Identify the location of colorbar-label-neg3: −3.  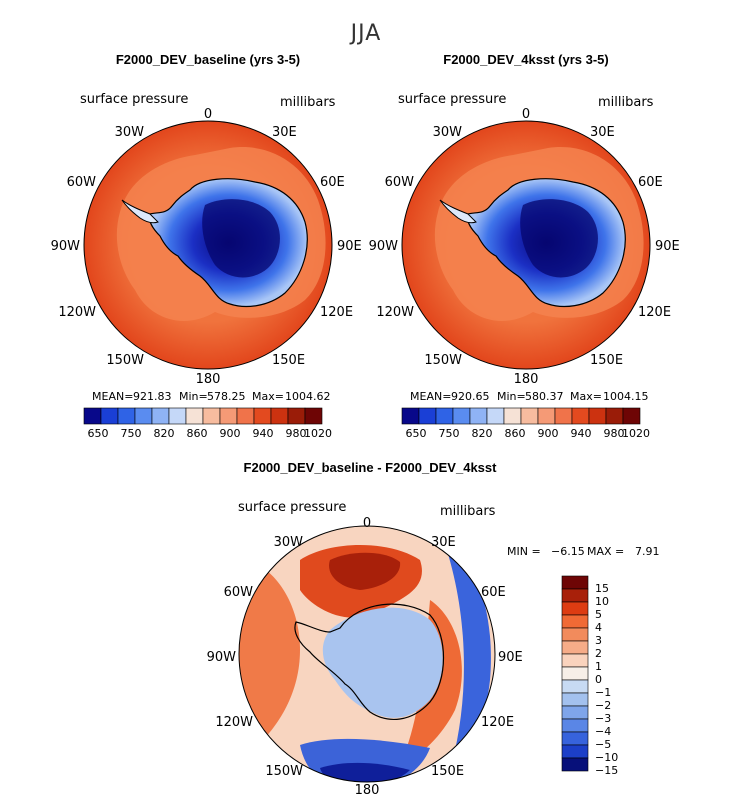
(603, 718).